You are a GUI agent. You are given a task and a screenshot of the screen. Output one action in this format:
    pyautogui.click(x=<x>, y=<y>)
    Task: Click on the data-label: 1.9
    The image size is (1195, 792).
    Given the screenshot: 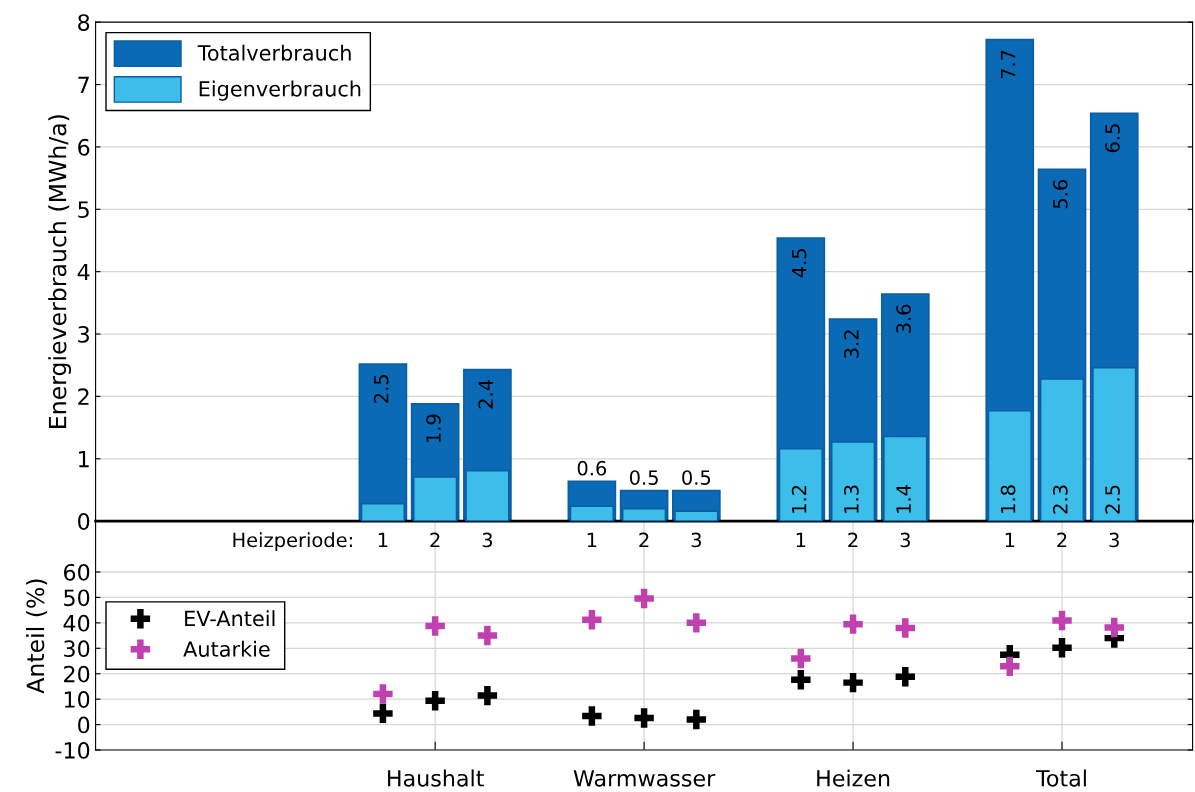 What is the action you would take?
    pyautogui.click(x=433, y=428)
    